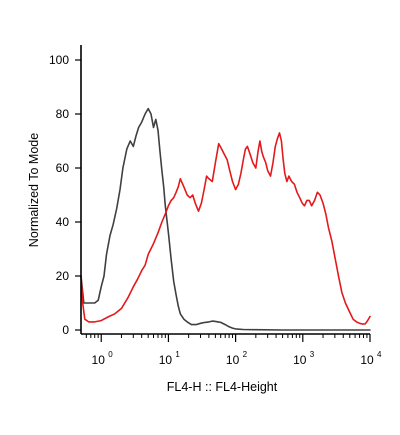  I want to click on x-tick-label-exponent: 1, so click(177, 354).